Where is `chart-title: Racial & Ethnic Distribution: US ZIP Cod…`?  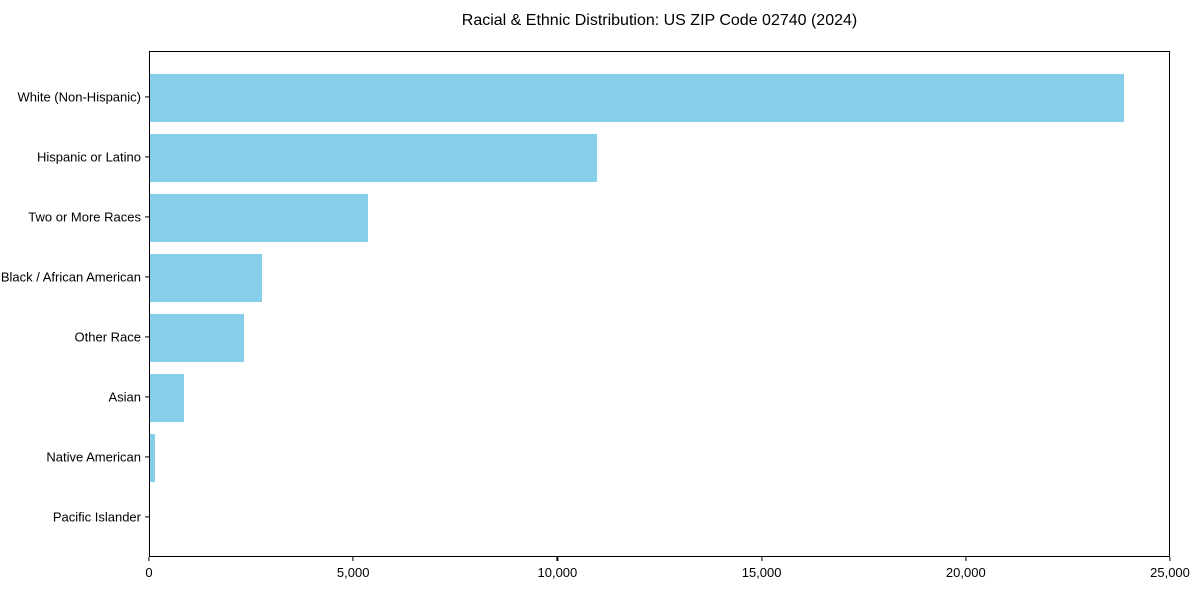
chart-title: Racial & Ethnic Distribution: US ZIP Cod… is located at coordinates (659, 20).